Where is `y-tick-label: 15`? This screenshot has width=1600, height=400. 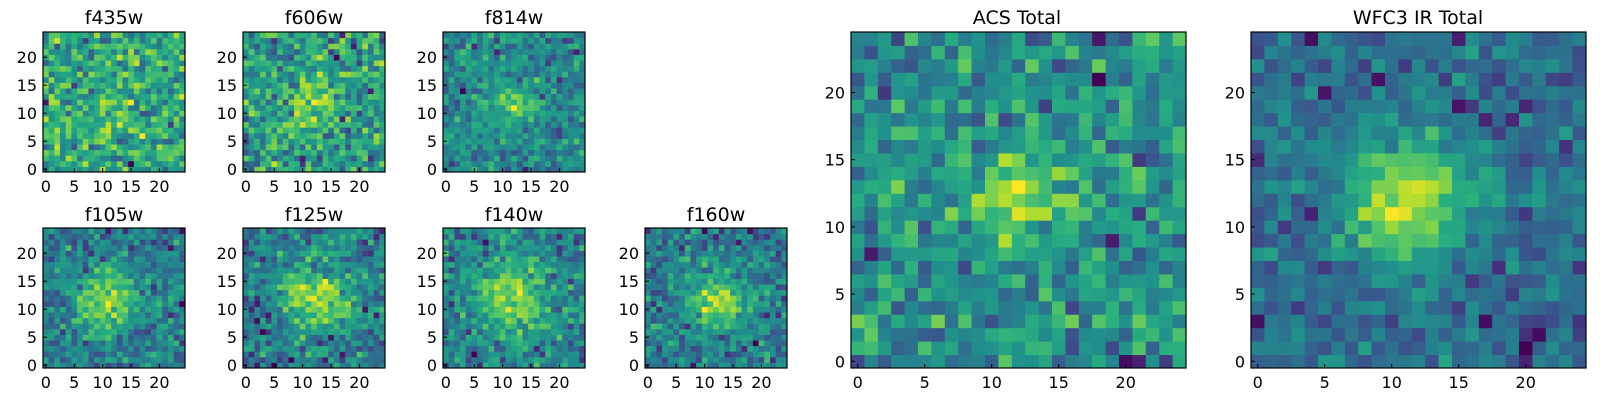 y-tick-label: 15 is located at coordinates (227, 85).